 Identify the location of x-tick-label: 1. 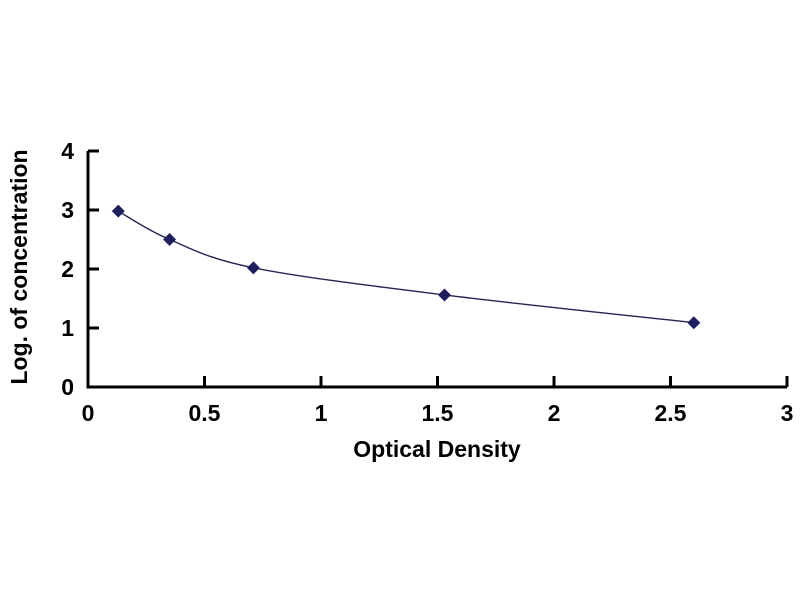
(321, 413).